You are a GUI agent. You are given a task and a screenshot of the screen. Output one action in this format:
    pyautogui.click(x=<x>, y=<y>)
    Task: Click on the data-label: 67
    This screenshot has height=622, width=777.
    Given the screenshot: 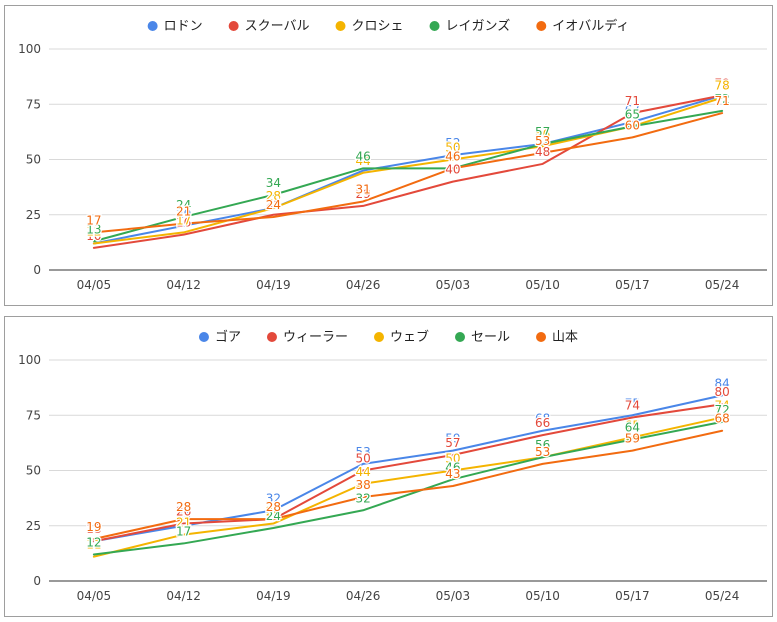 What is the action you would take?
    pyautogui.click(x=632, y=110)
    